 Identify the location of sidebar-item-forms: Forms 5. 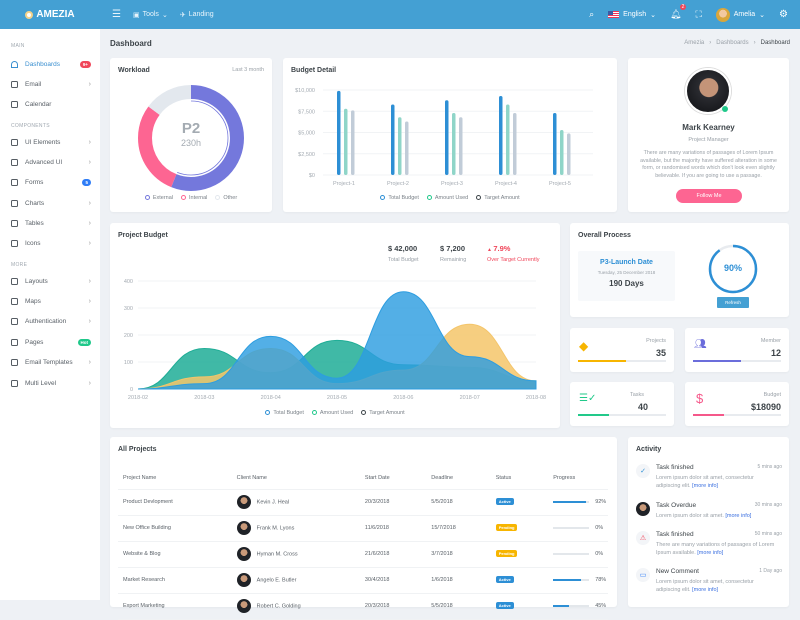
(51, 182).